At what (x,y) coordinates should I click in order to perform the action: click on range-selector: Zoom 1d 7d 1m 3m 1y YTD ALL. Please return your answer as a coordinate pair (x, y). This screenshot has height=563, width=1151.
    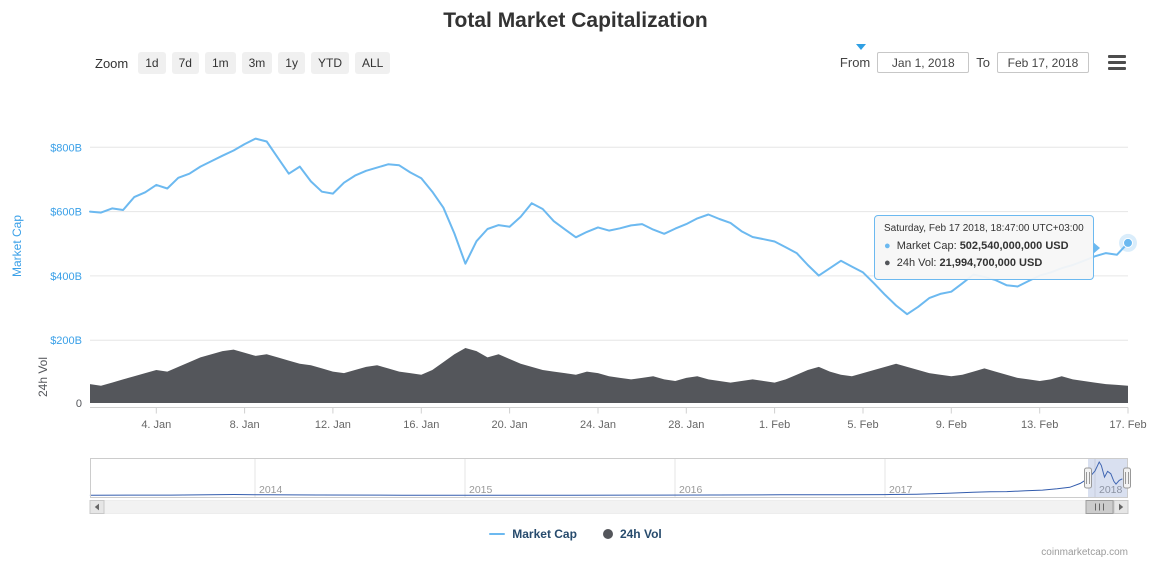
    Looking at the image, I should click on (243, 63).